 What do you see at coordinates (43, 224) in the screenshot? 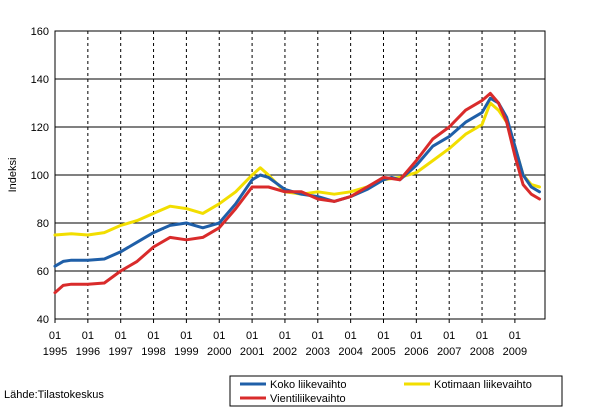
I see `y-tick-label: 80` at bounding box center [43, 224].